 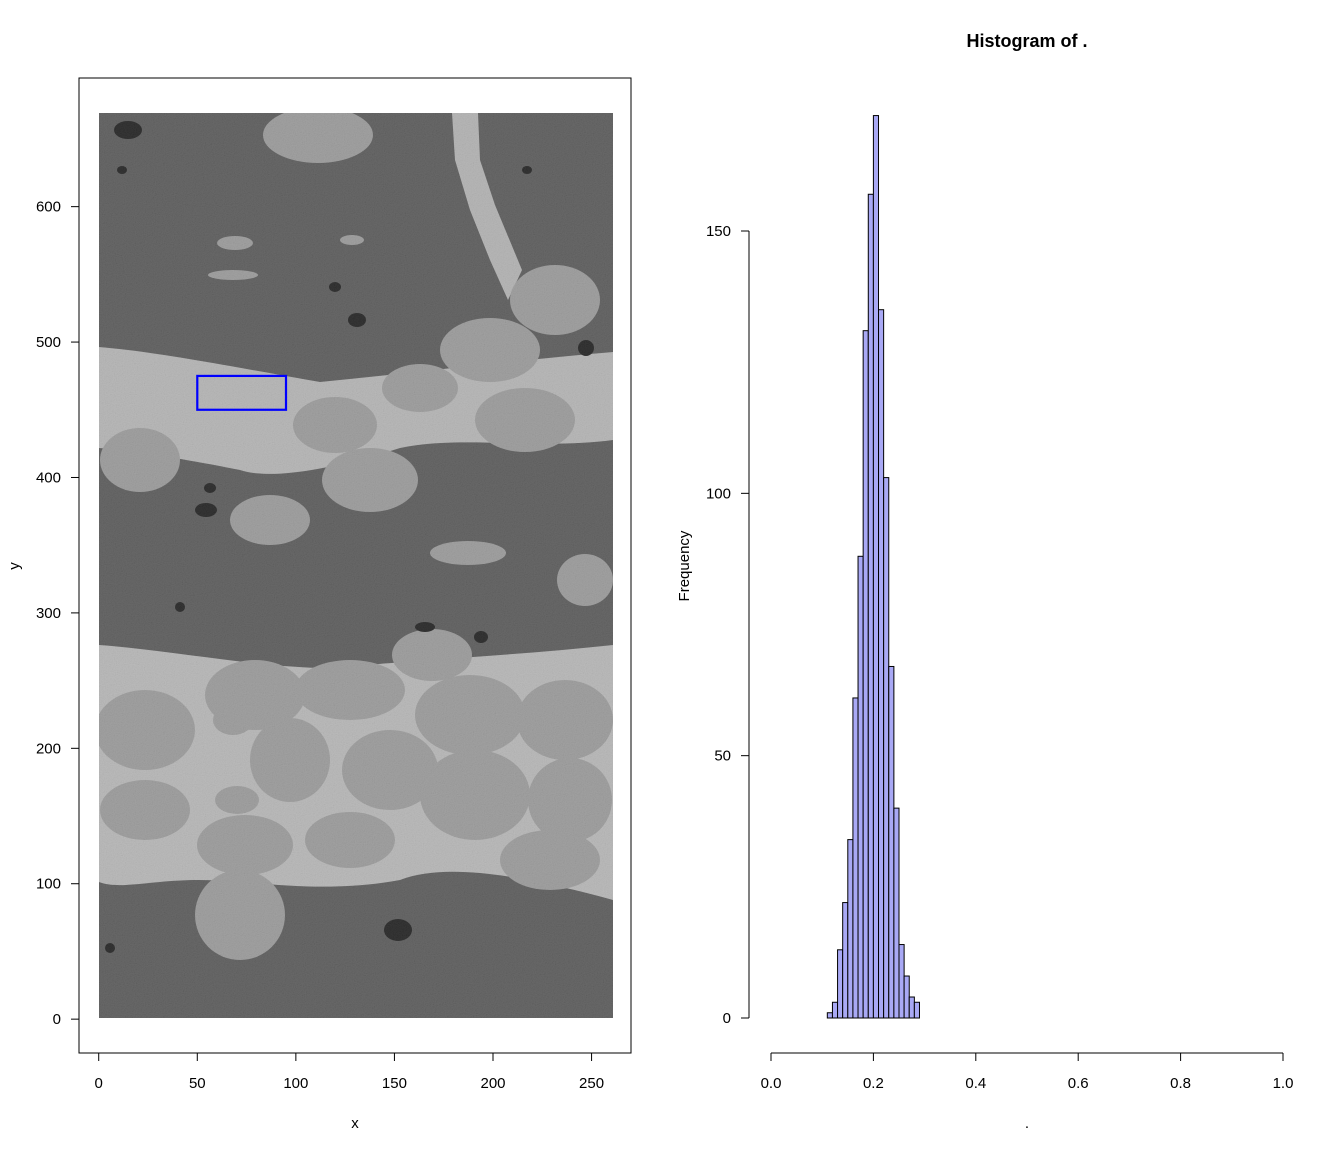 What do you see at coordinates (1026, 41) in the screenshot?
I see `histogram-title: Histogram of .` at bounding box center [1026, 41].